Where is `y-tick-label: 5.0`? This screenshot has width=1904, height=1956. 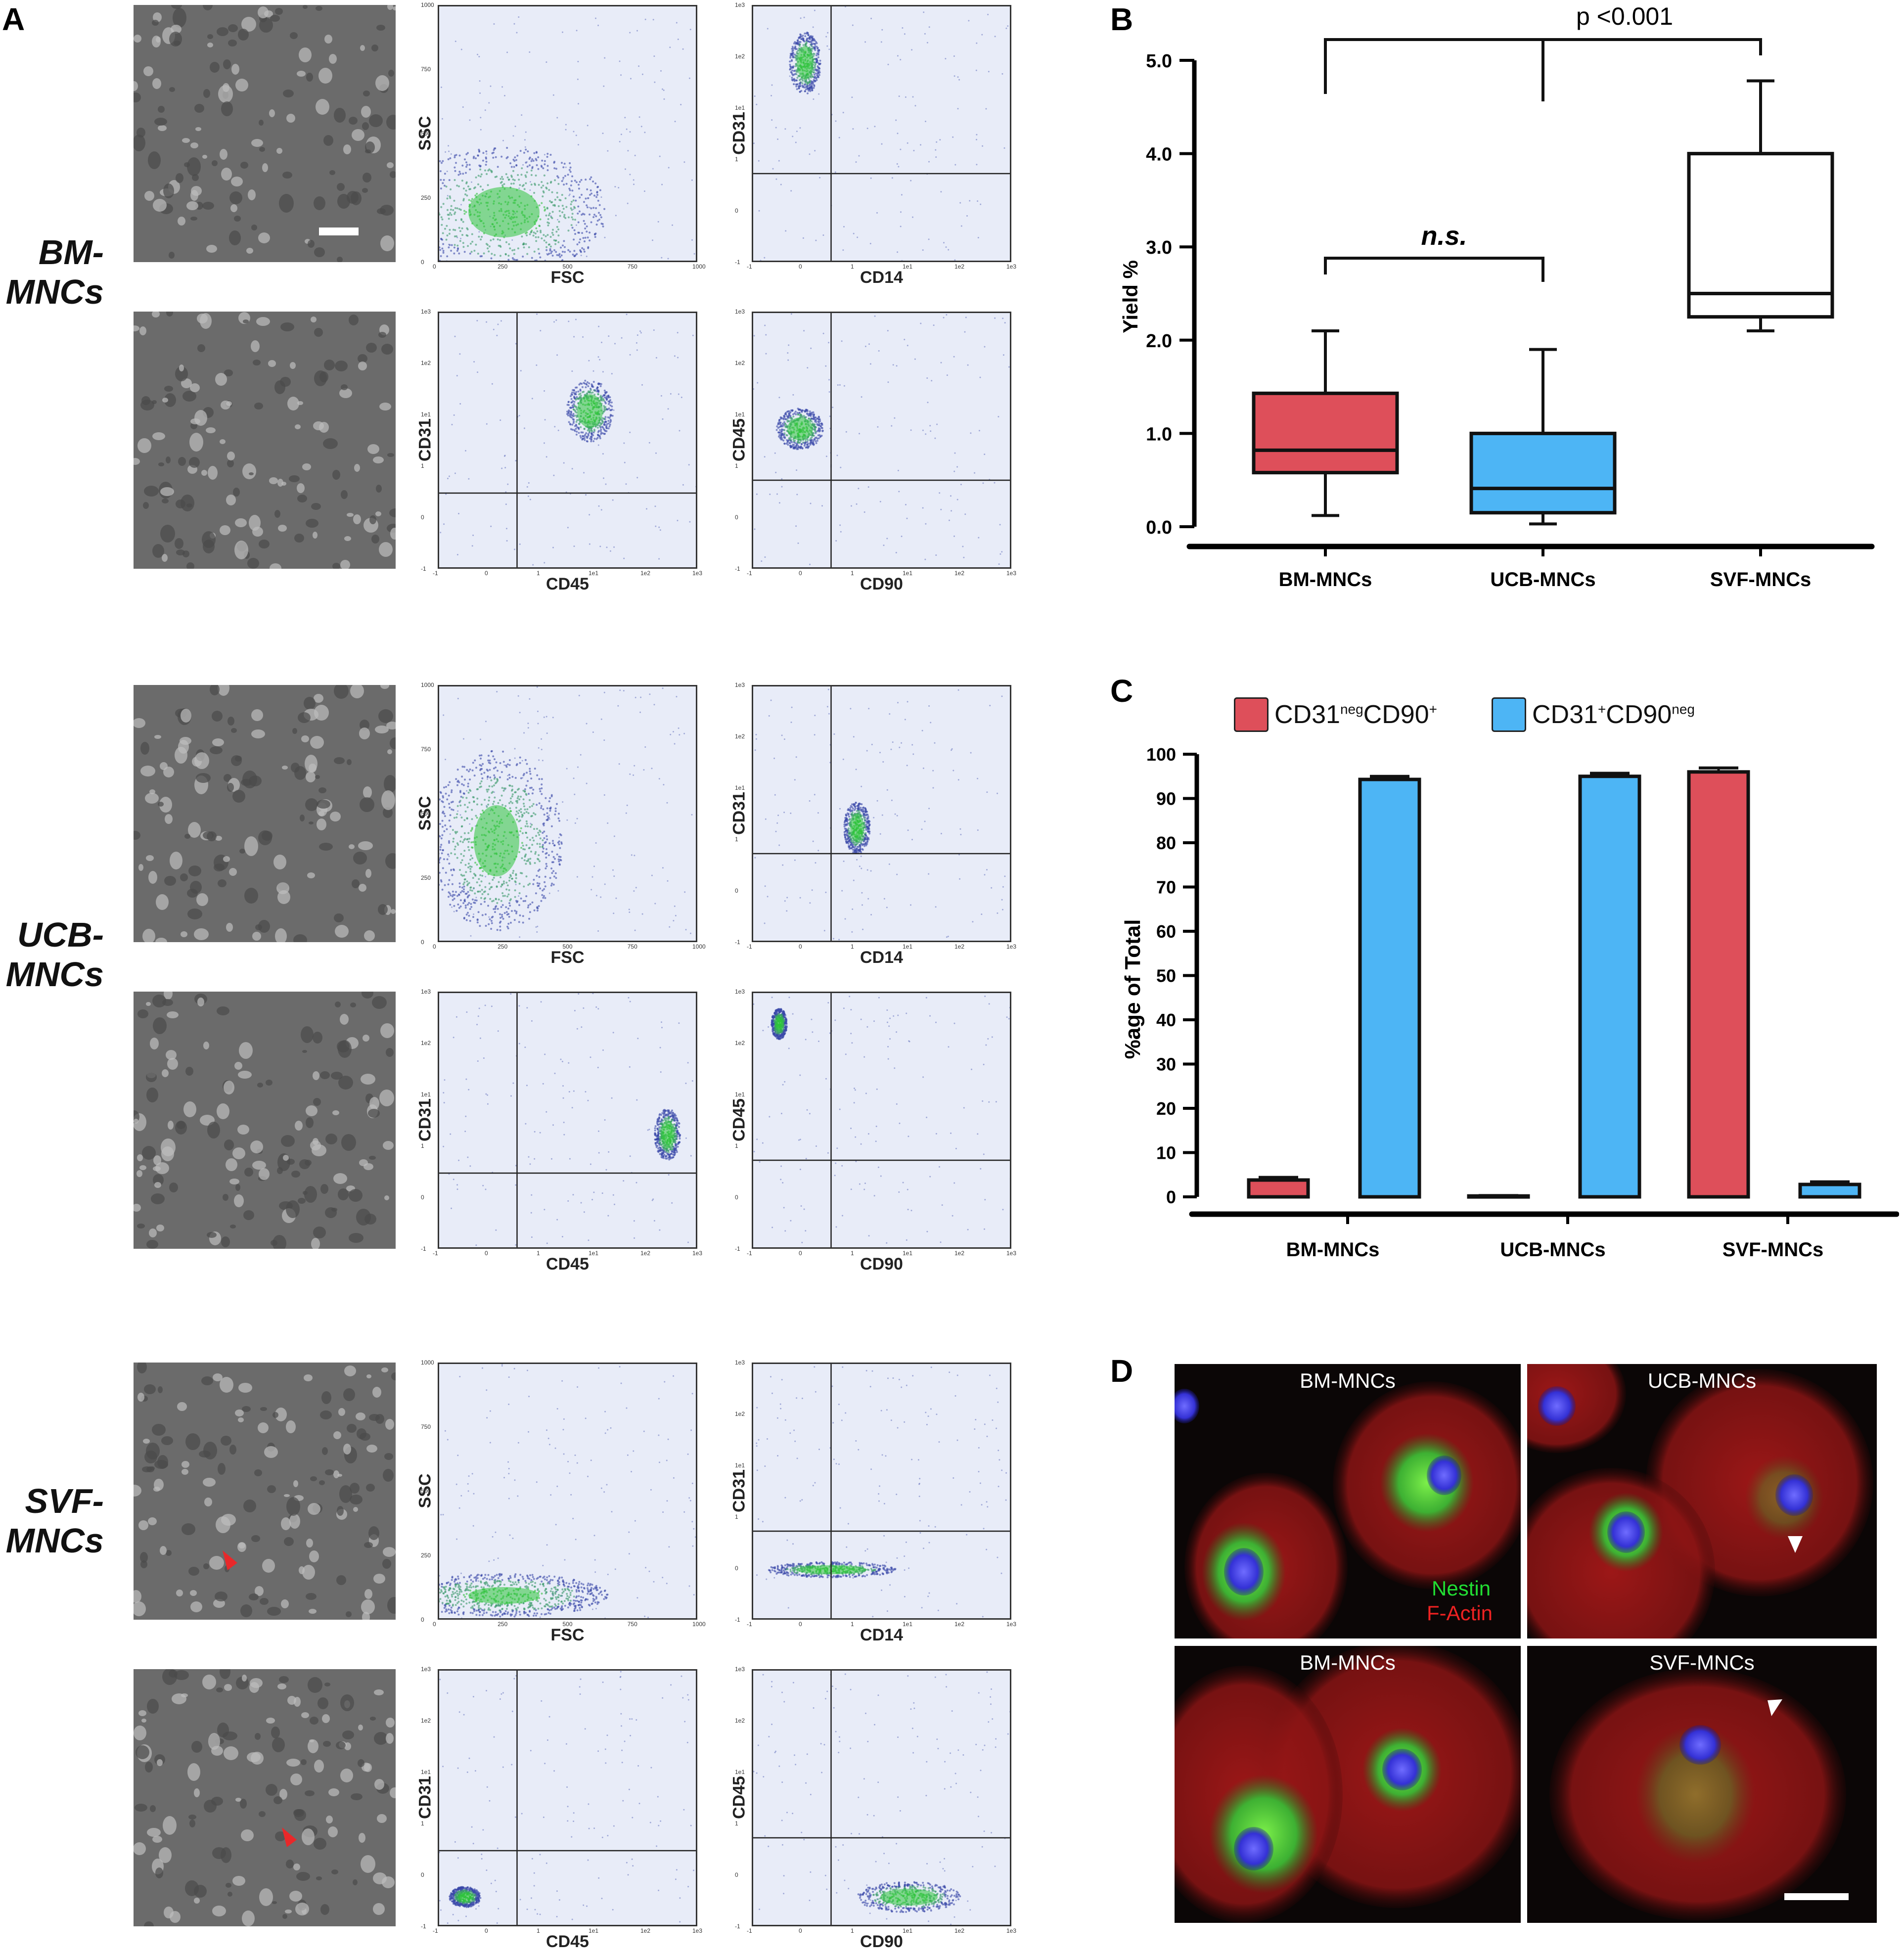
y-tick-label: 5.0 is located at coordinates (1159, 61).